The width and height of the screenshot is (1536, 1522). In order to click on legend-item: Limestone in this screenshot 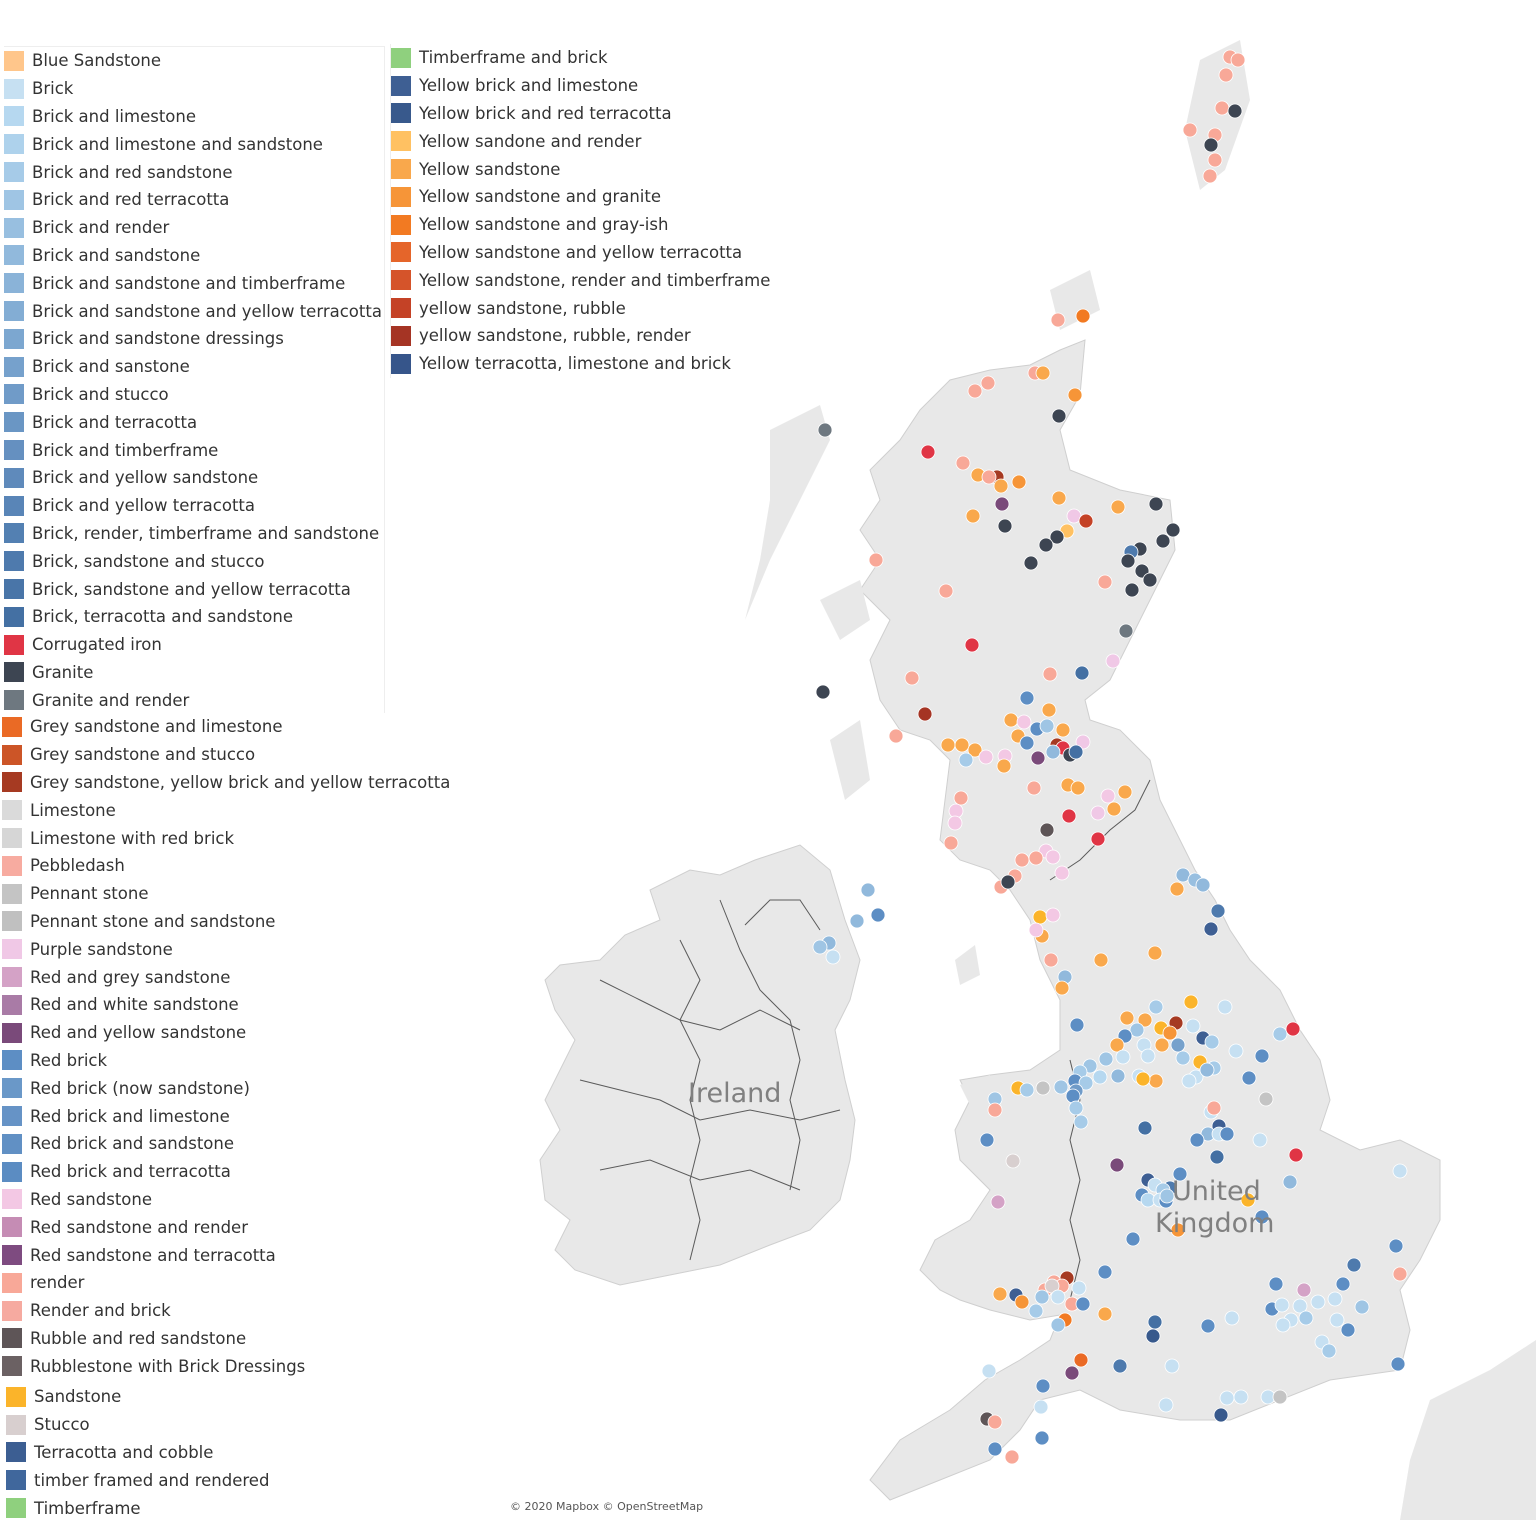, I will do `click(226, 810)`.